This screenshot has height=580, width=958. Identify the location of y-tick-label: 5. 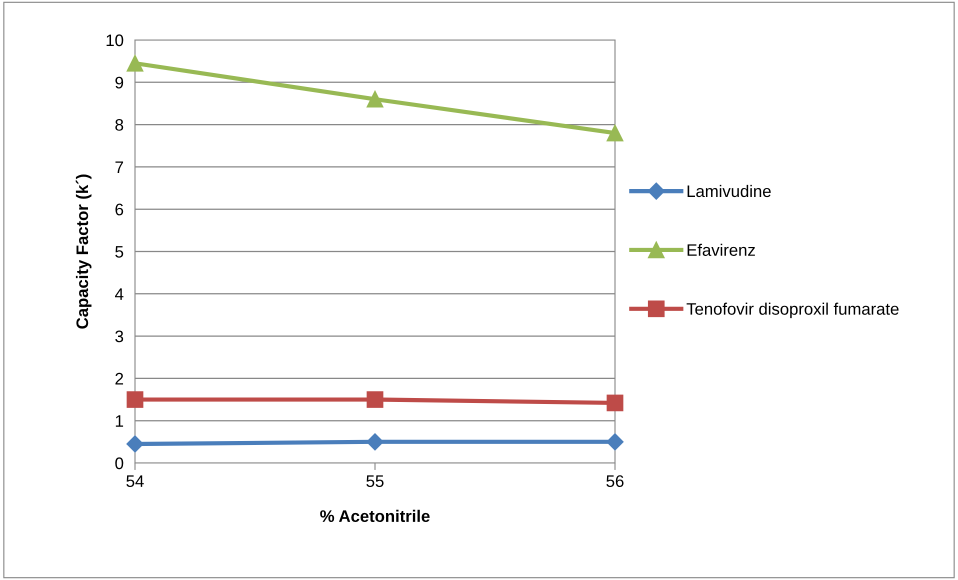
(119, 252).